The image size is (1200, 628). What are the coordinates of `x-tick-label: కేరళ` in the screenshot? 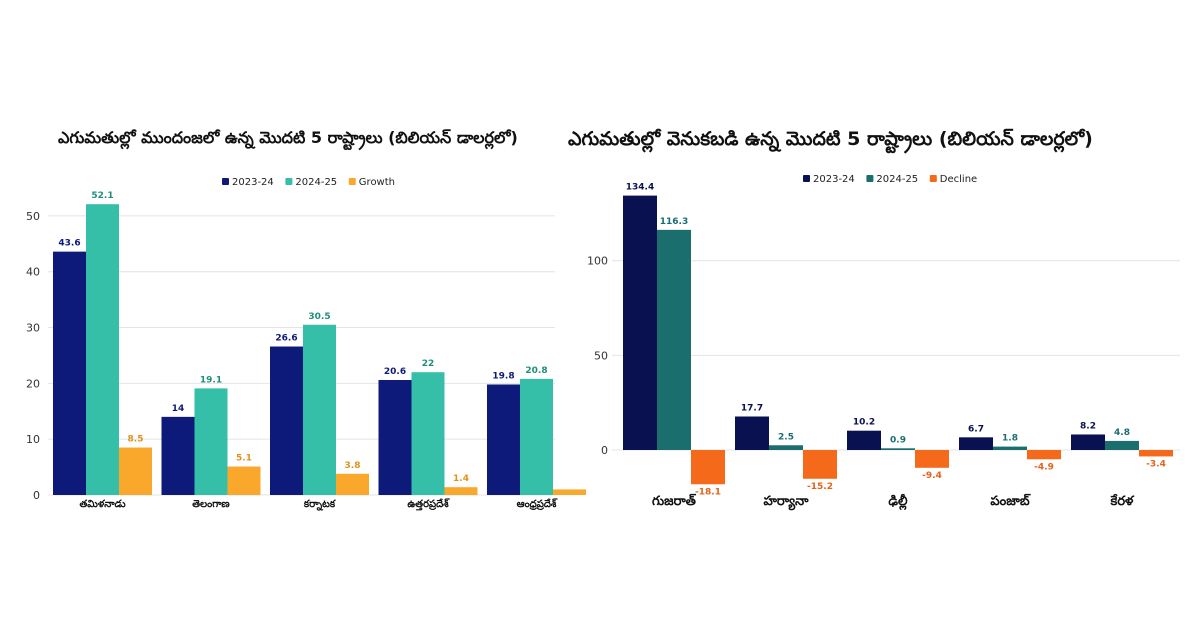 It's located at (1122, 501).